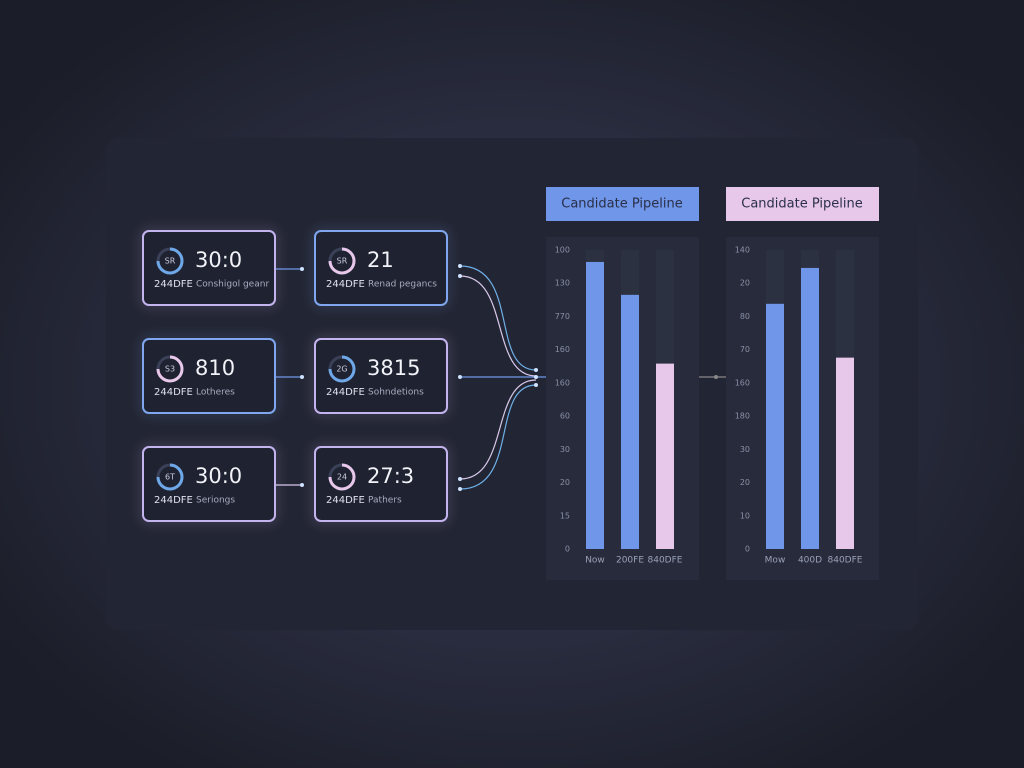 This screenshot has height=768, width=1024. Describe the element at coordinates (775, 561) in the screenshot. I see `x-tick-label: Mow` at that location.